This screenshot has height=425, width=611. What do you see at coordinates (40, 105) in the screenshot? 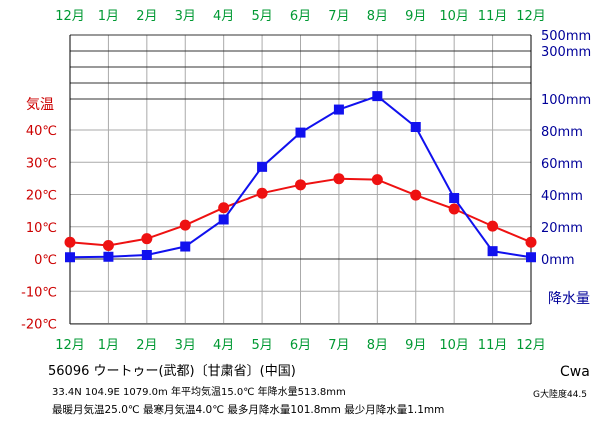
I see `temp-axis-title: 気温` at bounding box center [40, 105].